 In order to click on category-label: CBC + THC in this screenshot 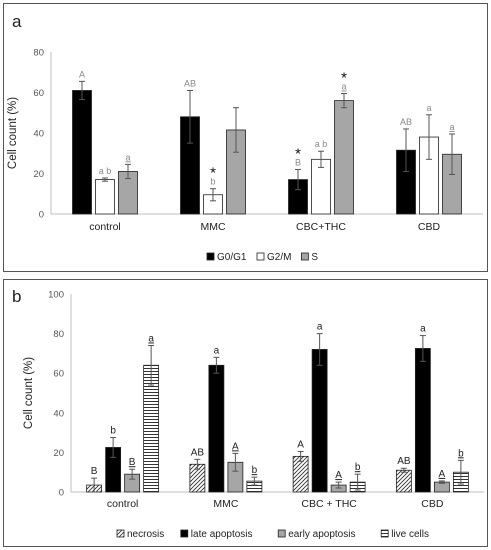, I will do `click(329, 504)`.